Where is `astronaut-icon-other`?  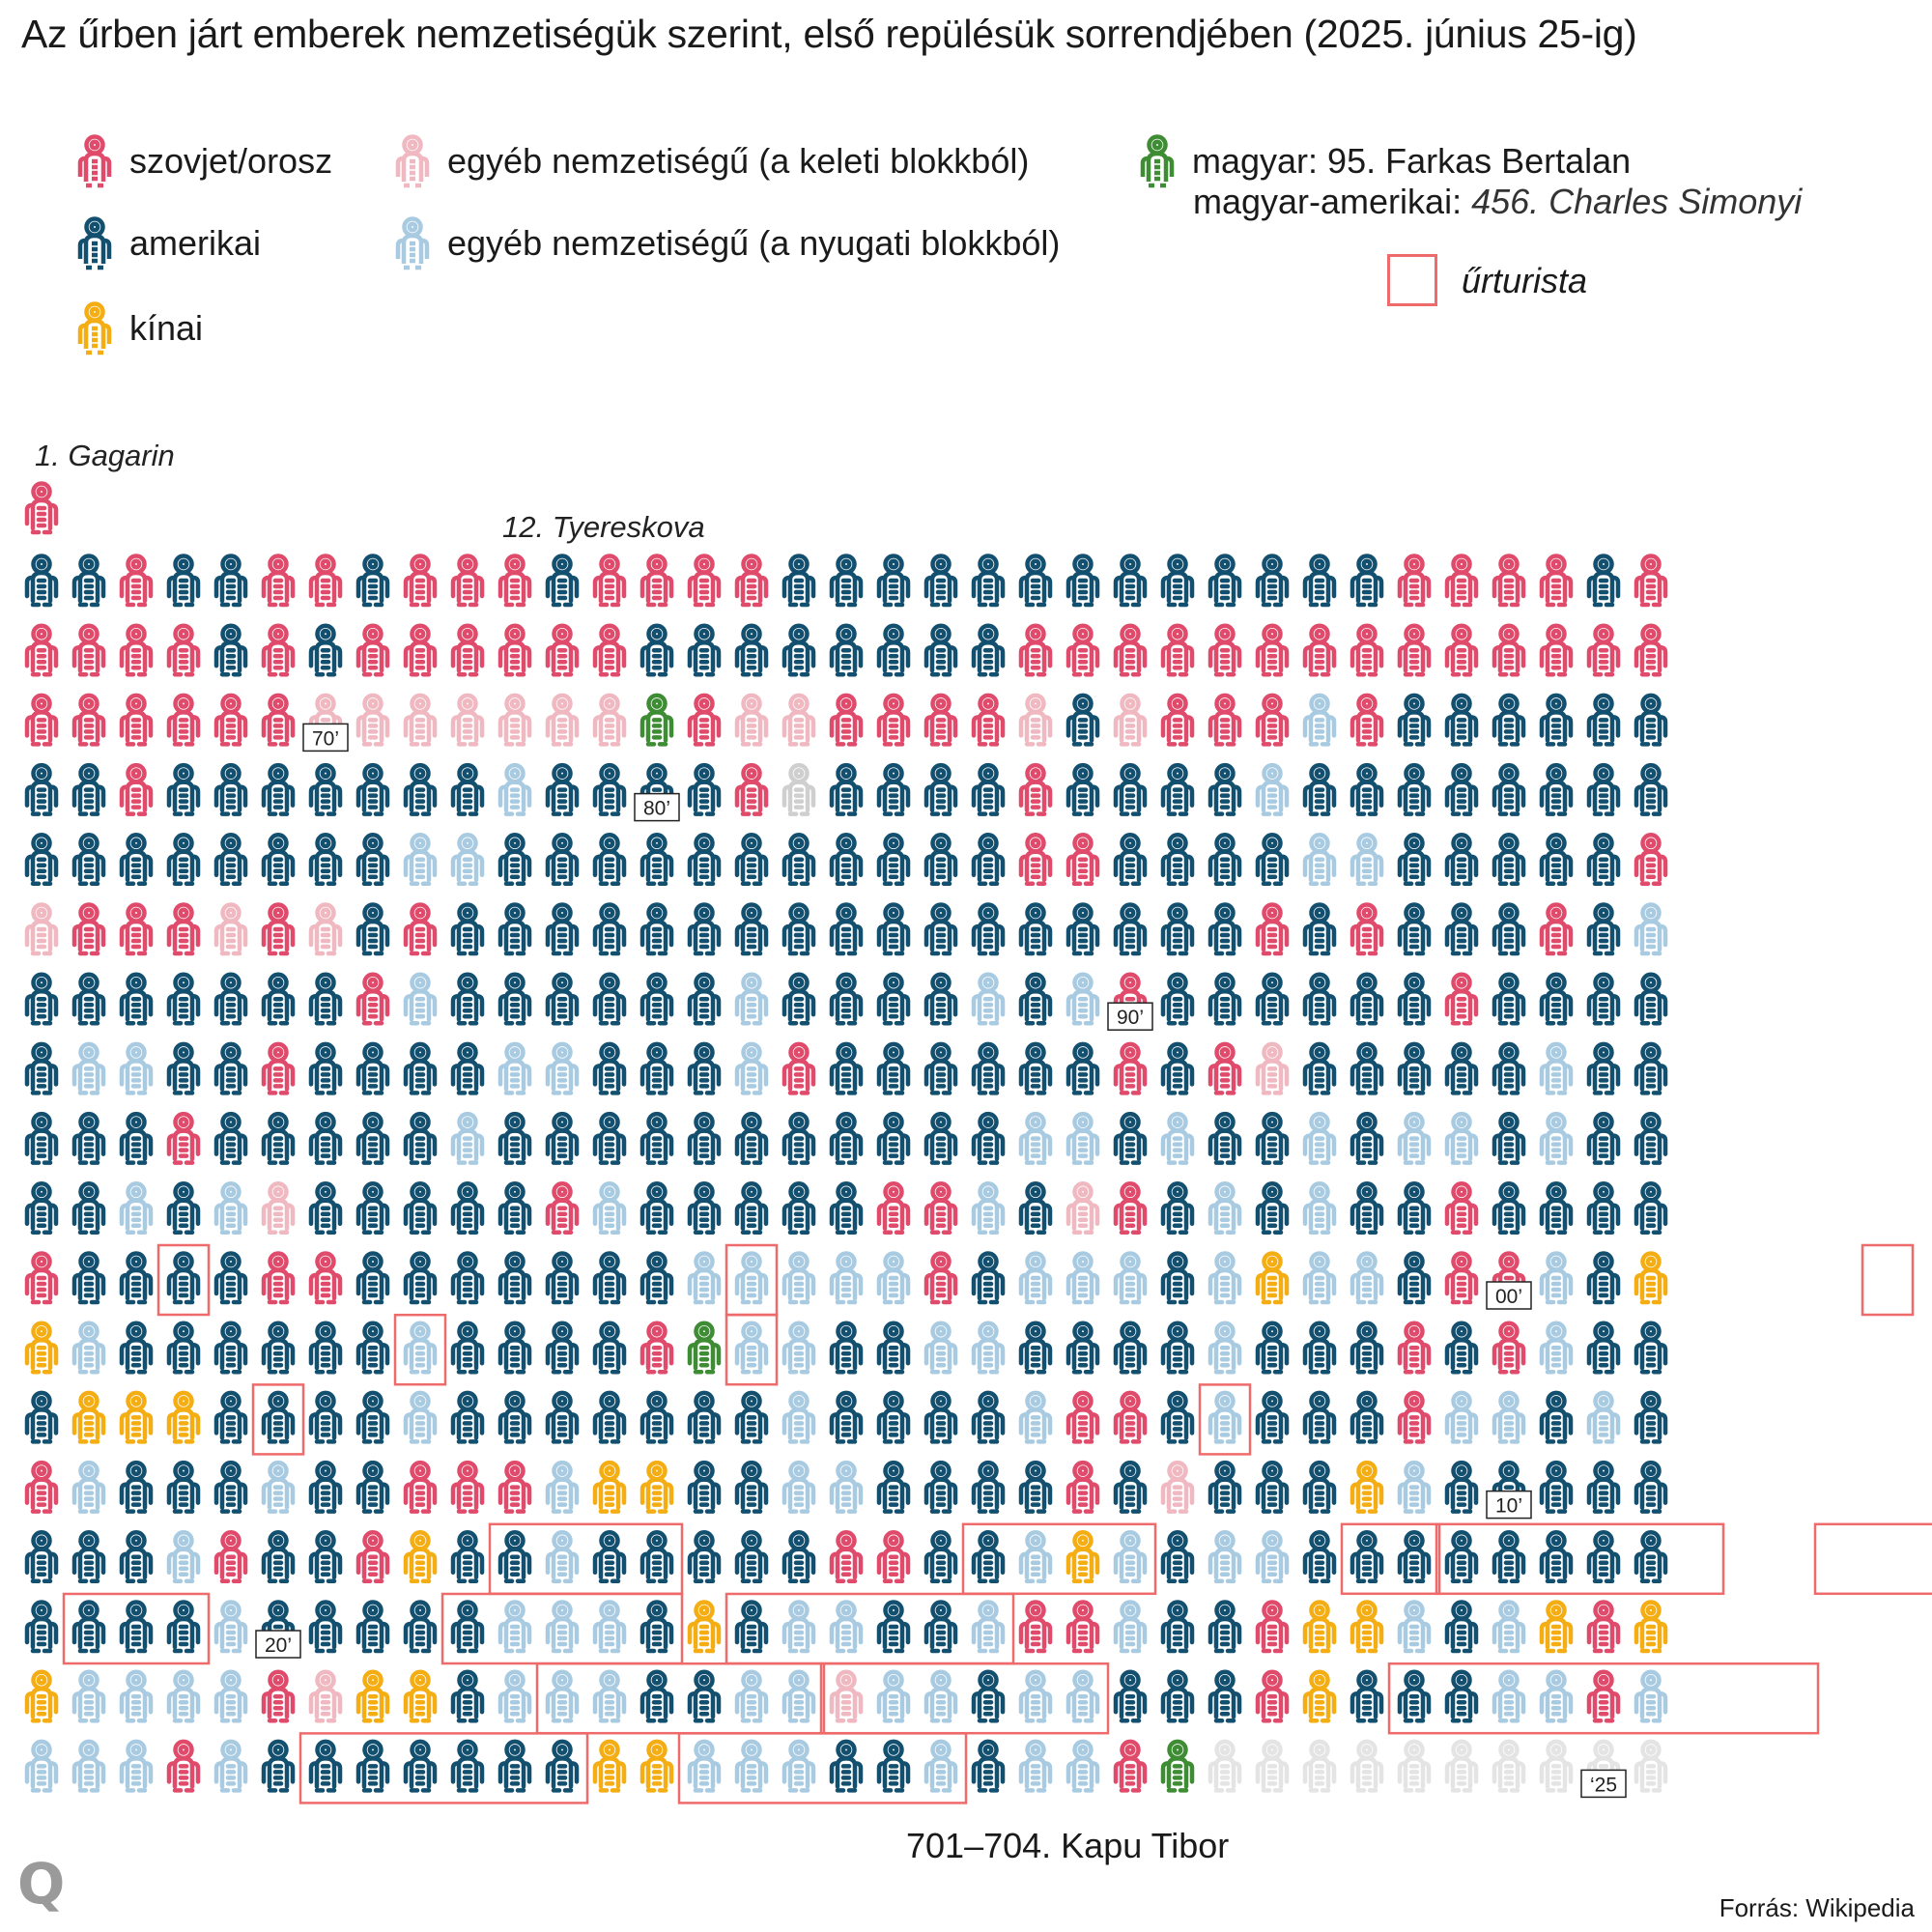
astronaut-icon-other is located at coordinates (798, 789).